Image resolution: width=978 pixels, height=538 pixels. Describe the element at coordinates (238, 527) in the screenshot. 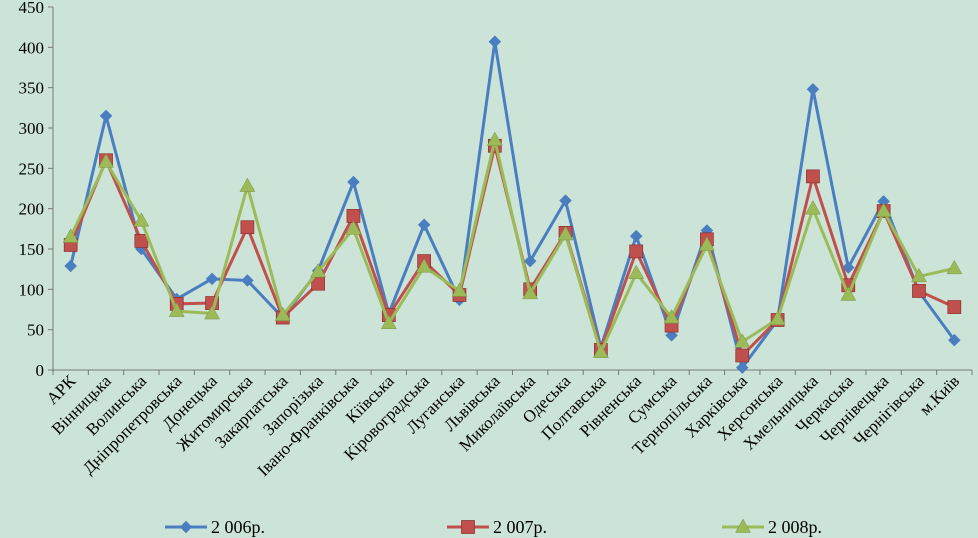

I see `legend-label: 2 006р.` at that location.